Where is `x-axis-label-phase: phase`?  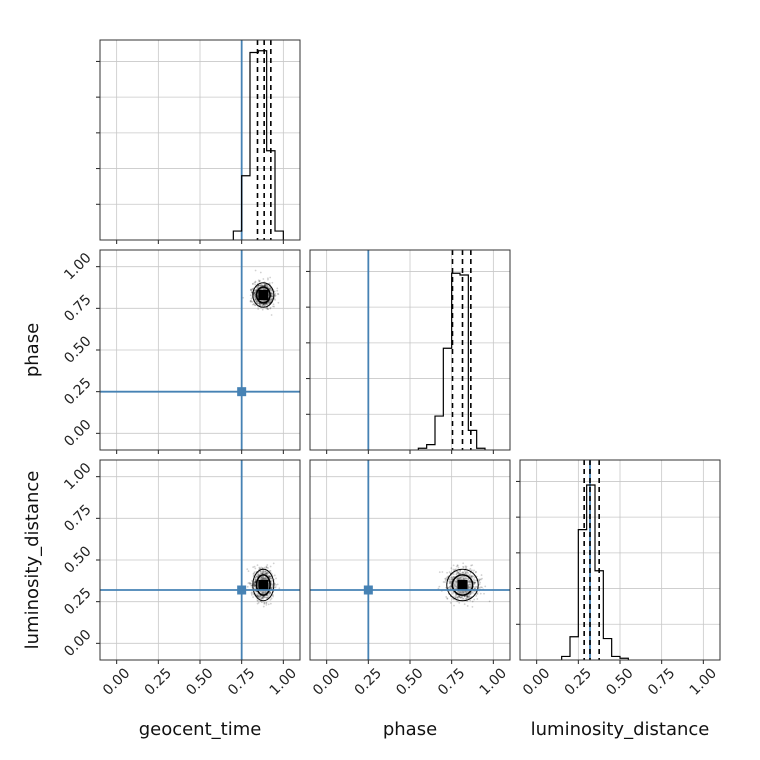
x-axis-label-phase: phase is located at coordinates (410, 729).